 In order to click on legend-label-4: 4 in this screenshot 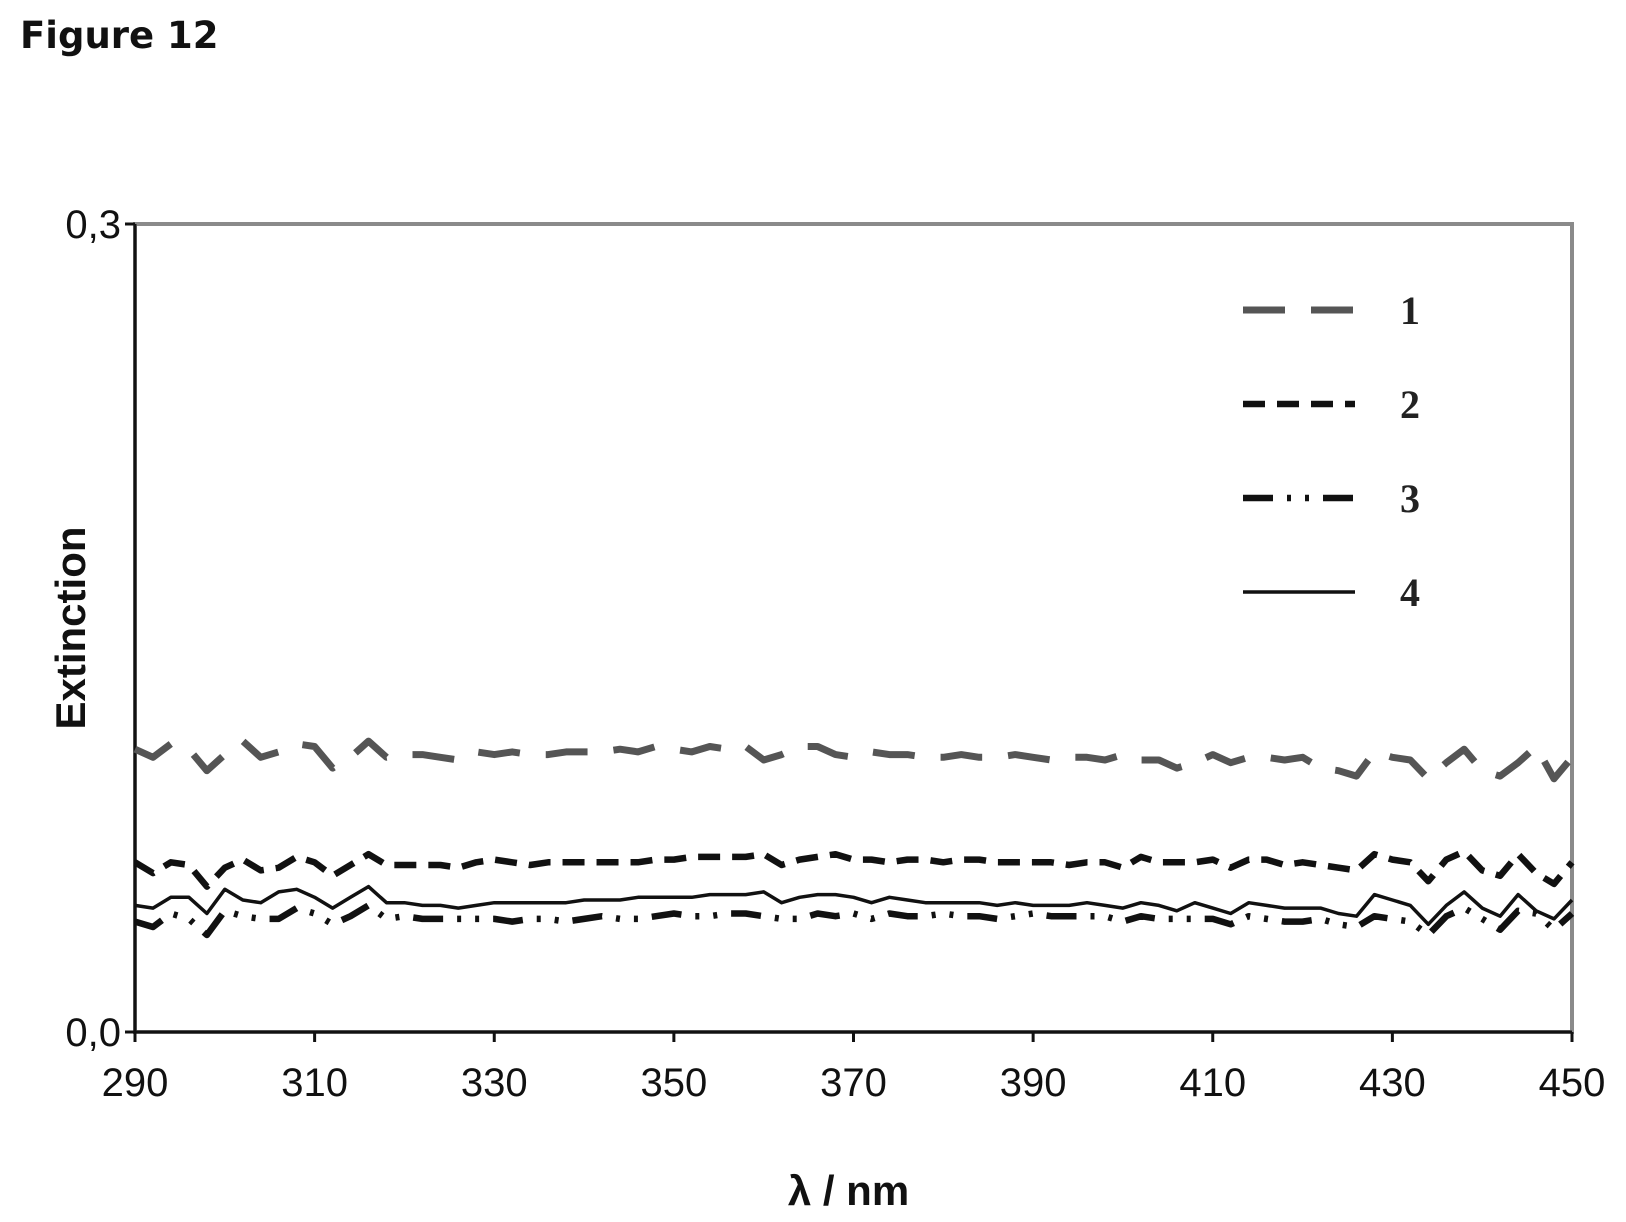, I will do `click(1410, 592)`.